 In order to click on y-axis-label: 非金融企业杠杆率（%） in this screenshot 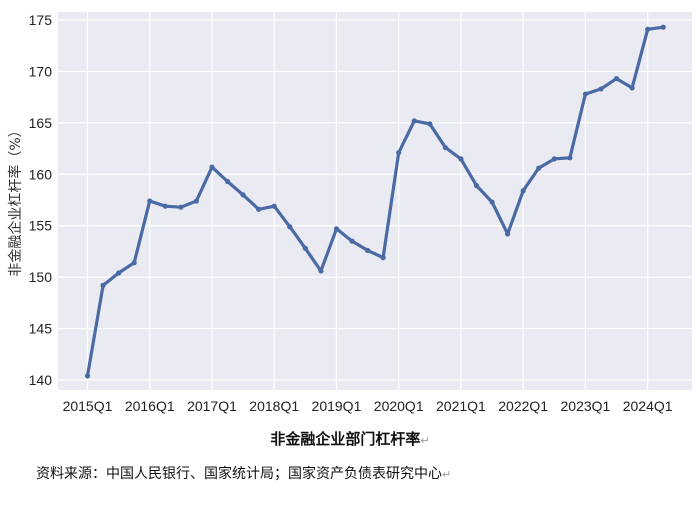, I will do `click(15, 199)`.